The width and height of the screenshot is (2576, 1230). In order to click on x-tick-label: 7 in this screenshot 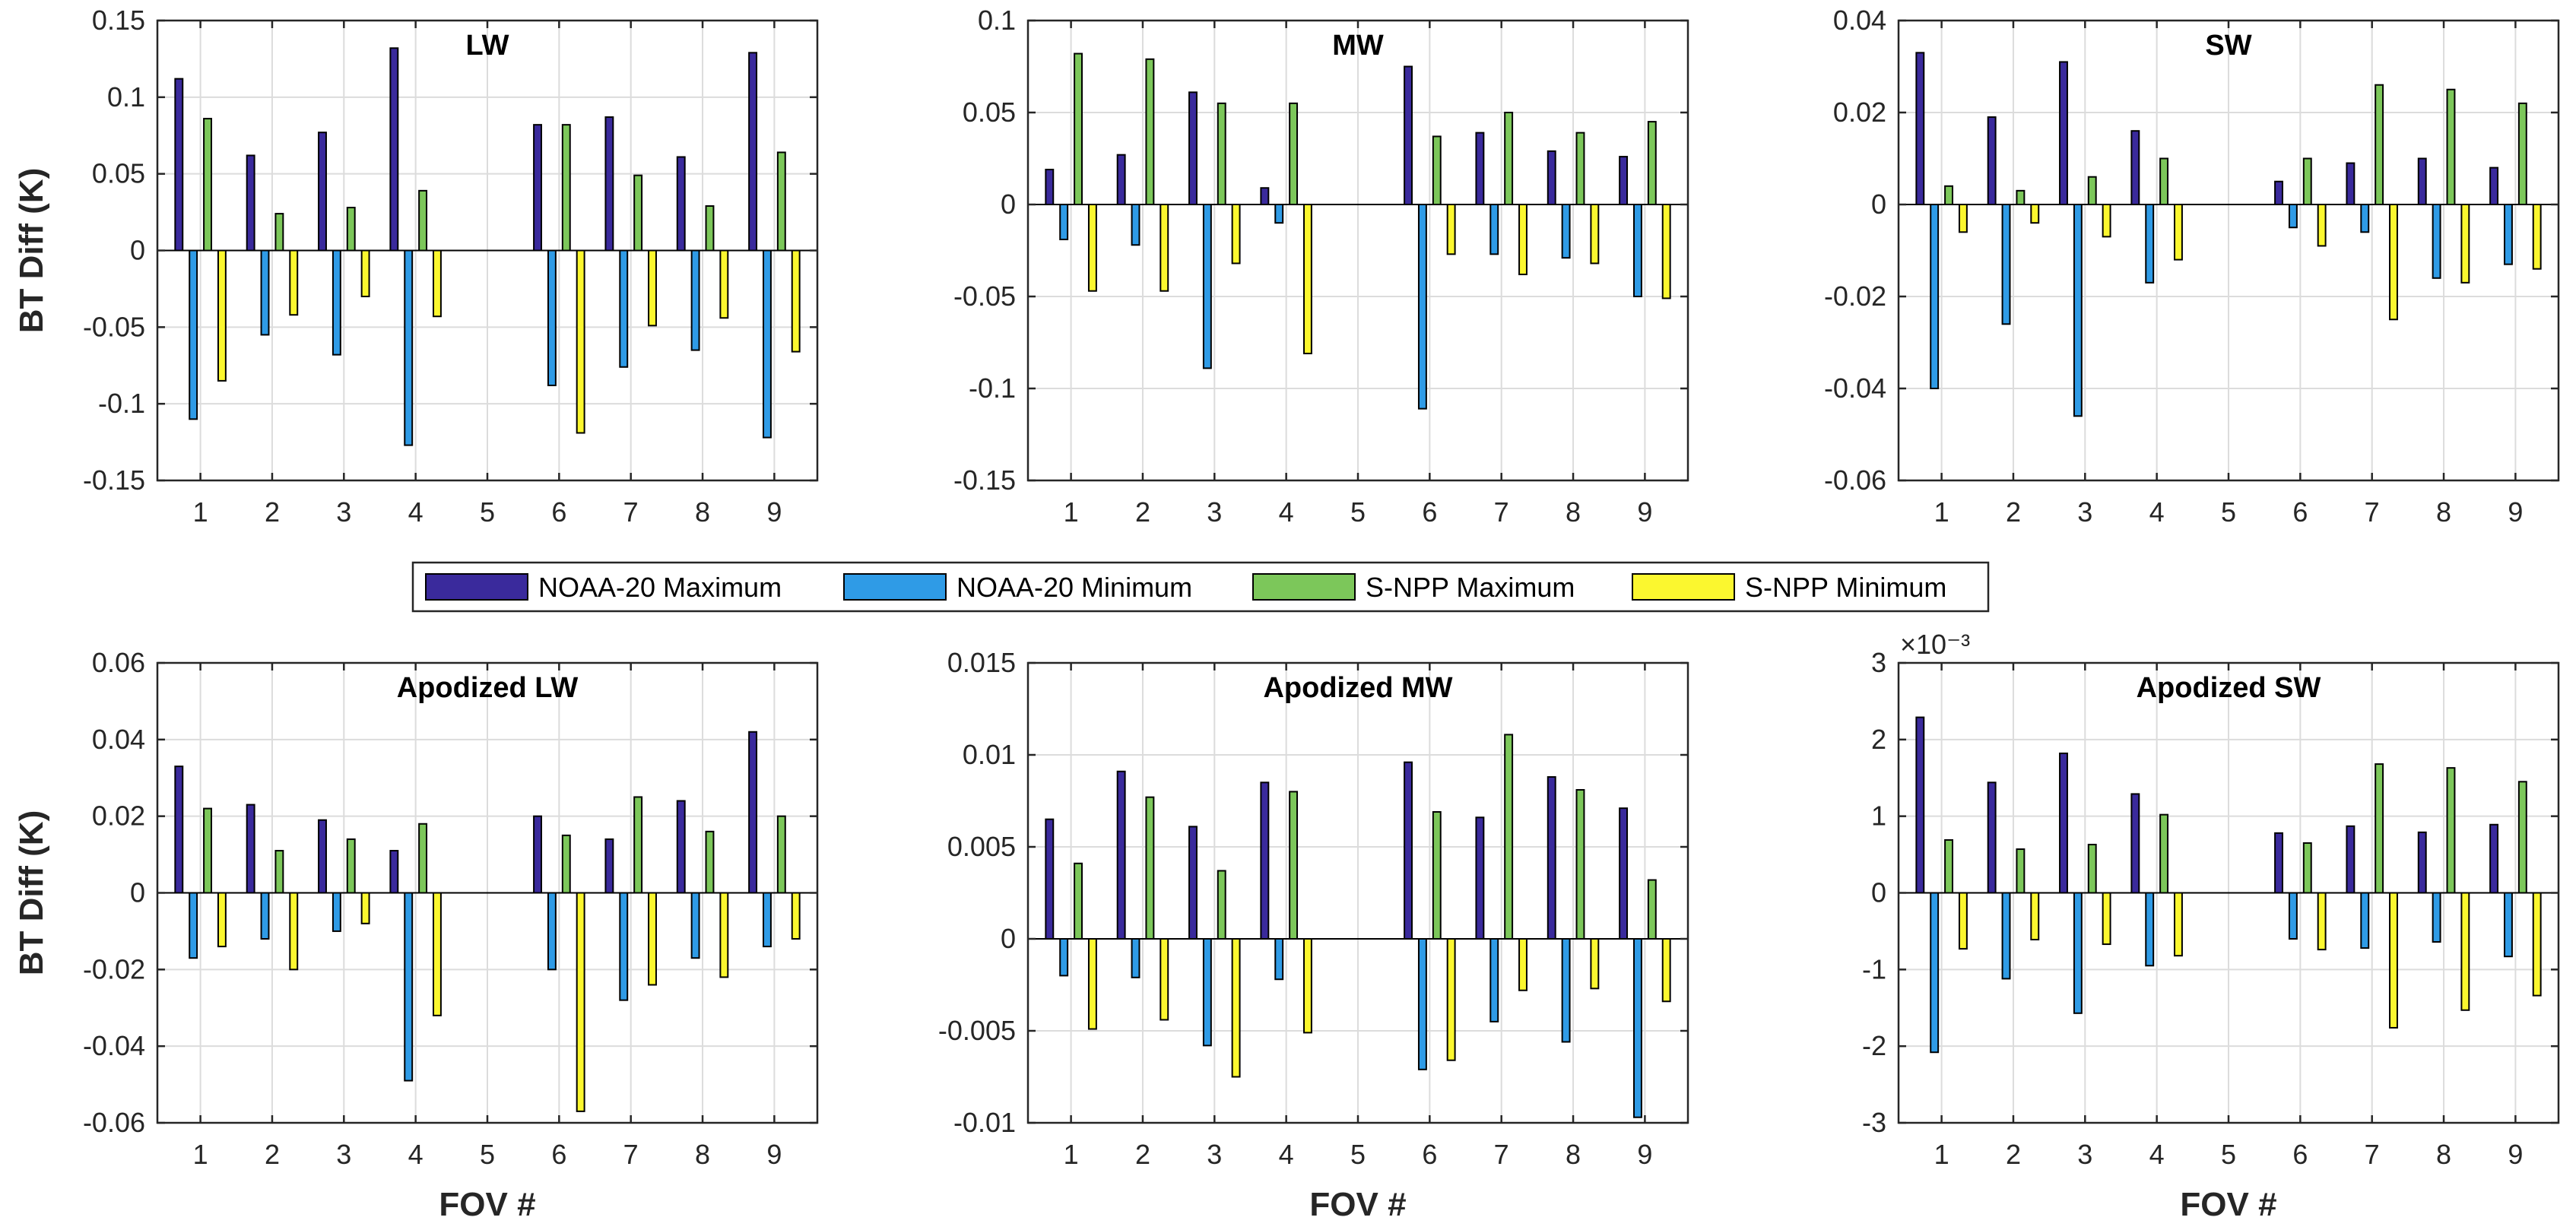, I will do `click(2373, 1154)`.